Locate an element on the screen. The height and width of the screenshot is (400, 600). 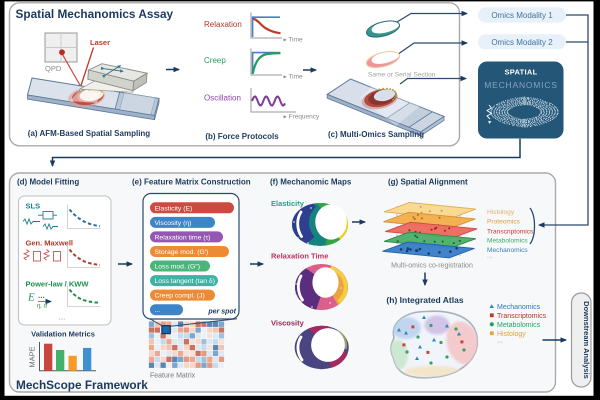
svg-text: (h) Integrated Atlas is located at coordinates (424, 300).